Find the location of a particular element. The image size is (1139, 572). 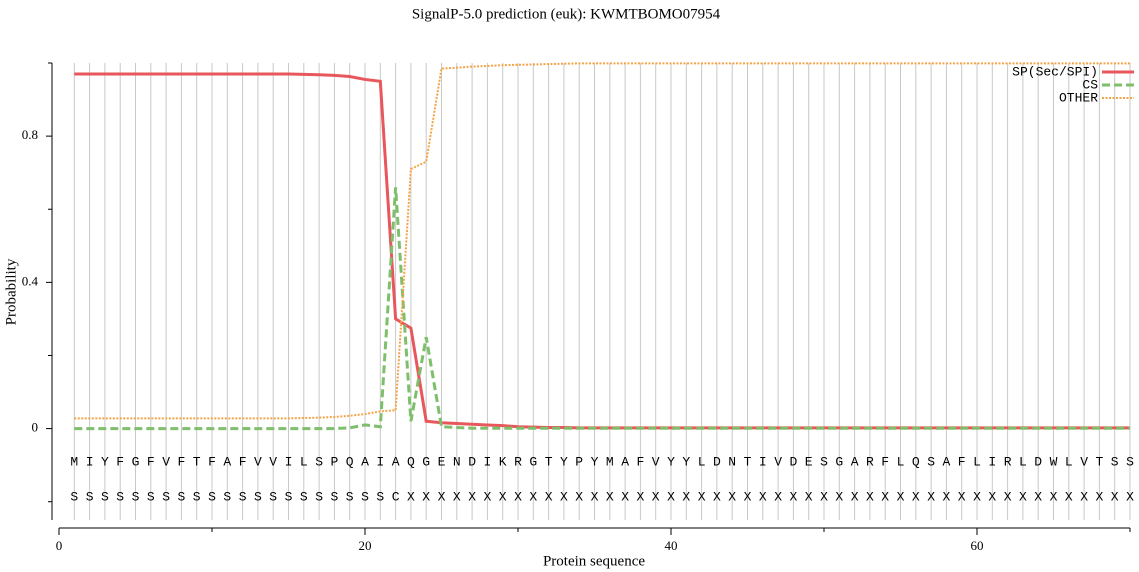

residue: P is located at coordinates (579, 461).